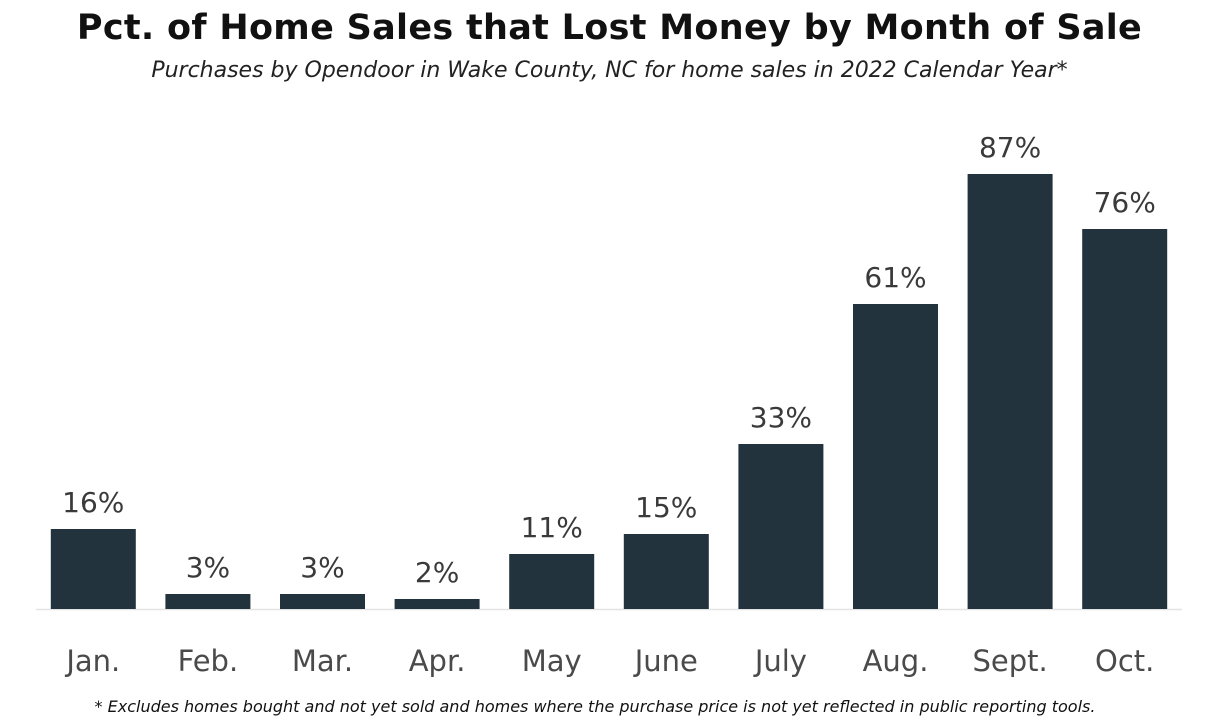 This screenshot has width=1219, height=728. I want to click on x-tick-label-mar: Mar., so click(322, 661).